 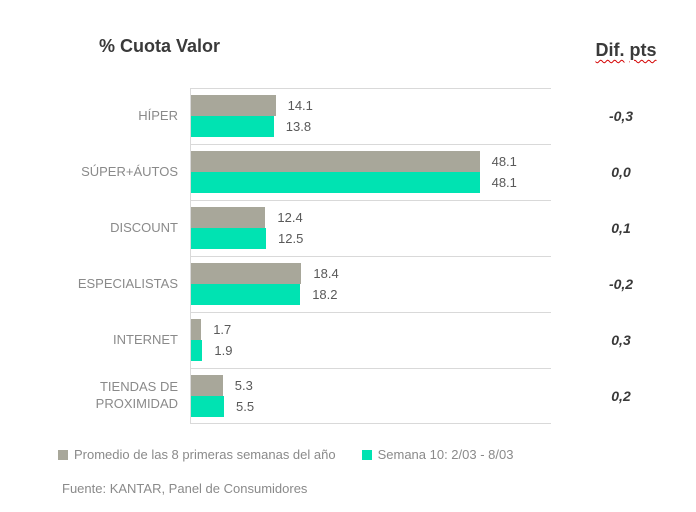 What do you see at coordinates (325, 294) in the screenshot?
I see `bar-week-value-label: 18.2` at bounding box center [325, 294].